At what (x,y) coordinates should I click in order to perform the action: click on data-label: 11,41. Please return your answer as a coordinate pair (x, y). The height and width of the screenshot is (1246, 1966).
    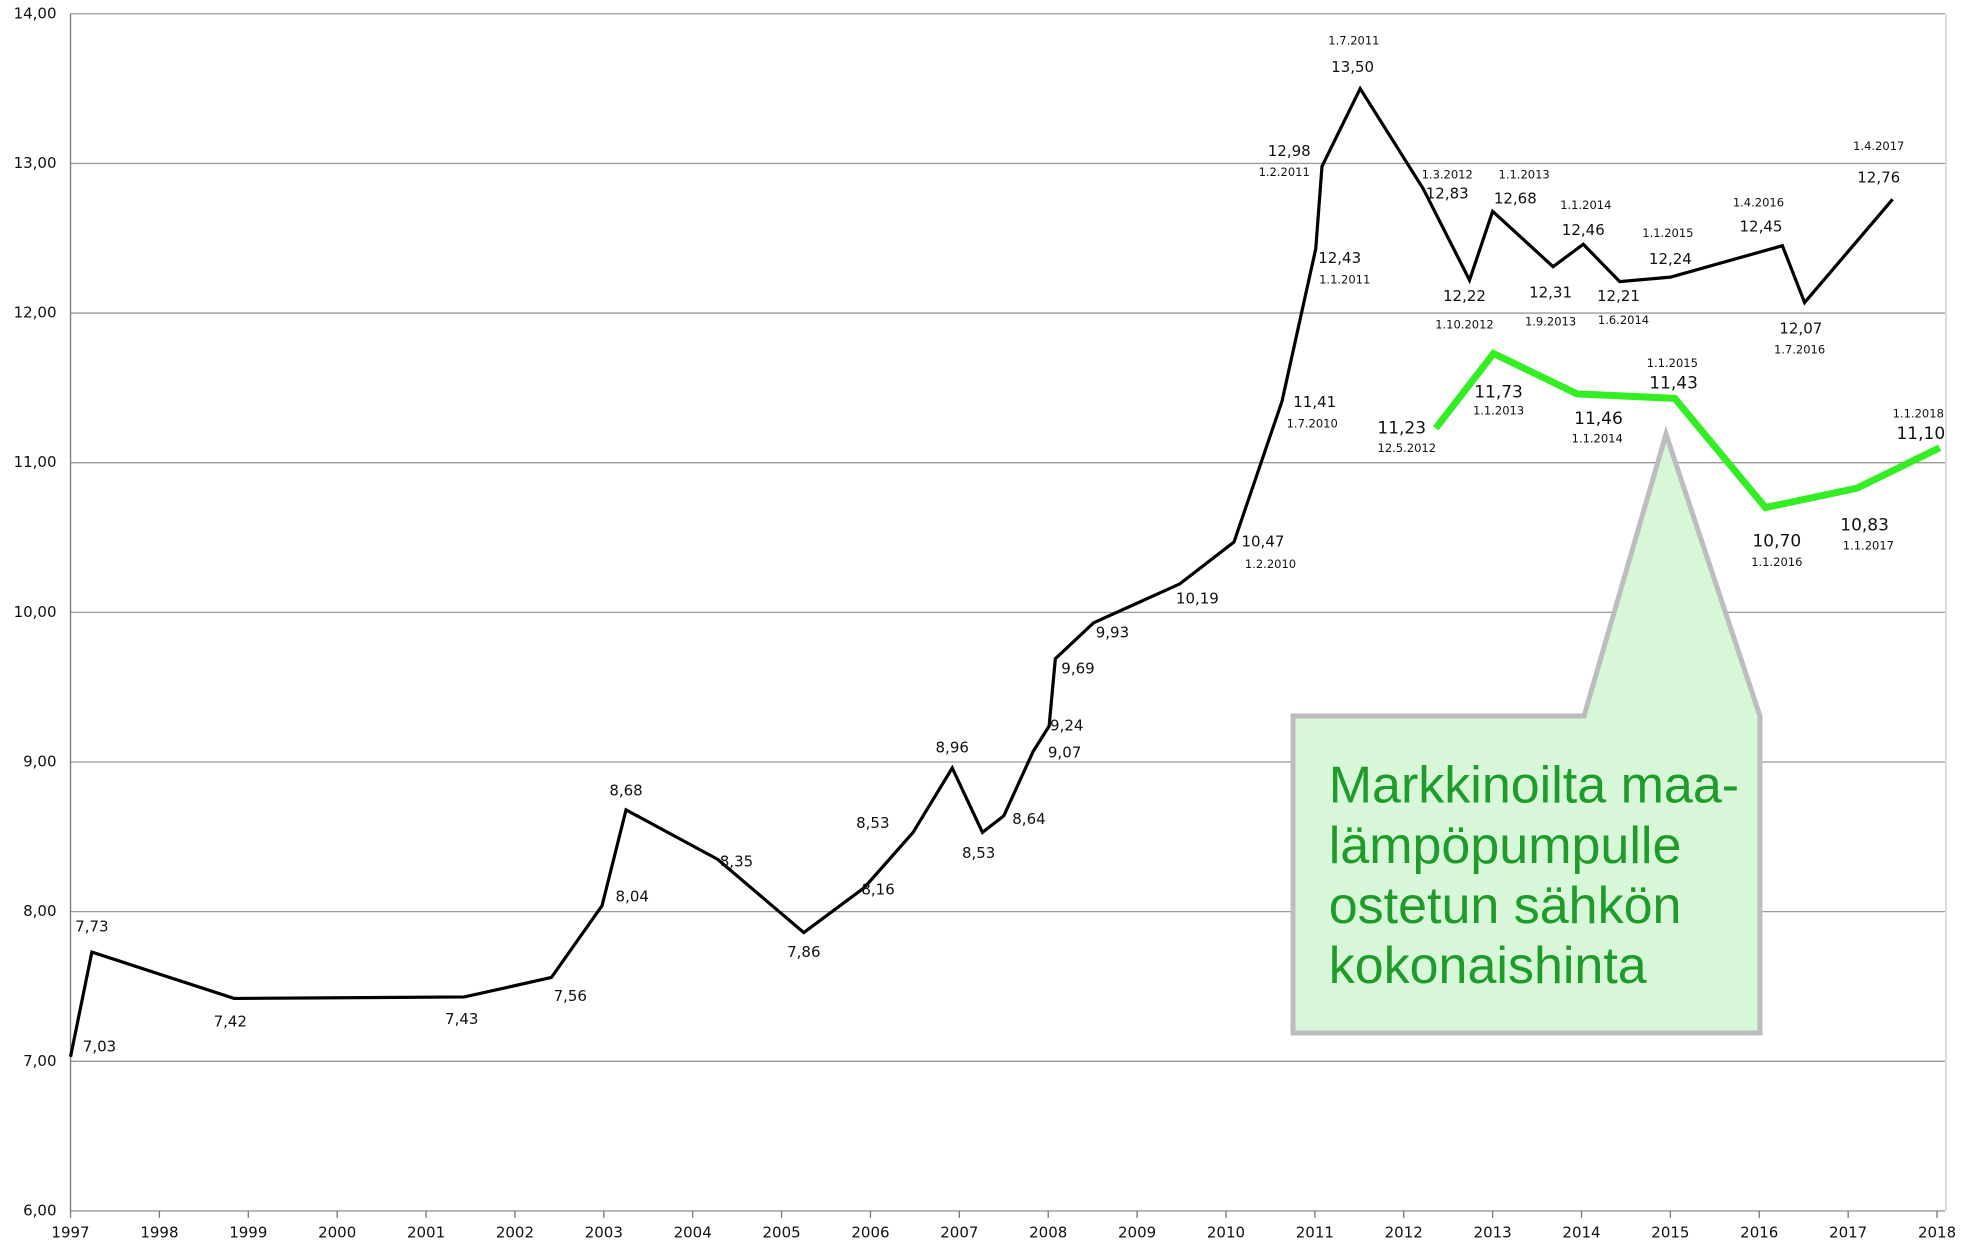
    Looking at the image, I should click on (1314, 402).